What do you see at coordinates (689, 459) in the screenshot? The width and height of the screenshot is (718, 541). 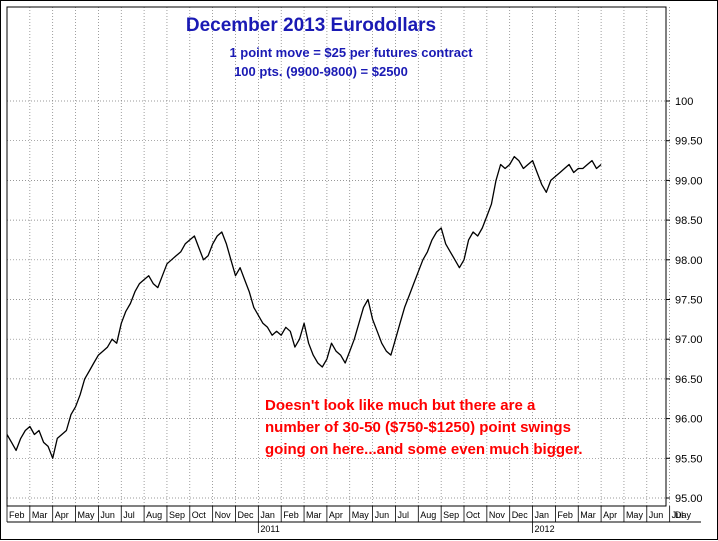 I see `y-tick-label: 95.50` at bounding box center [689, 459].